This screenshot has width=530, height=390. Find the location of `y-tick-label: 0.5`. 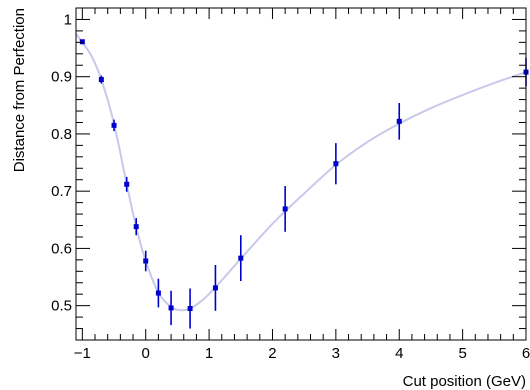

y-tick-label: 0.5 is located at coordinates (61, 306).